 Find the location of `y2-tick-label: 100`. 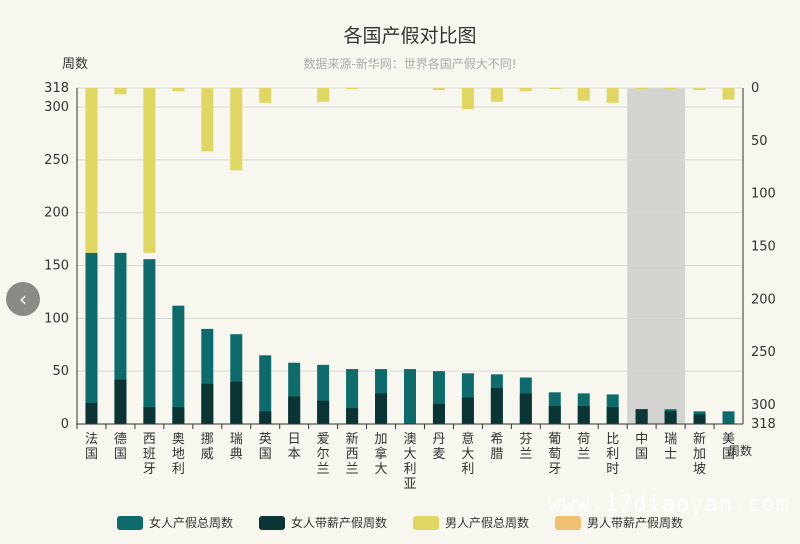

y2-tick-label: 100 is located at coordinates (763, 194).